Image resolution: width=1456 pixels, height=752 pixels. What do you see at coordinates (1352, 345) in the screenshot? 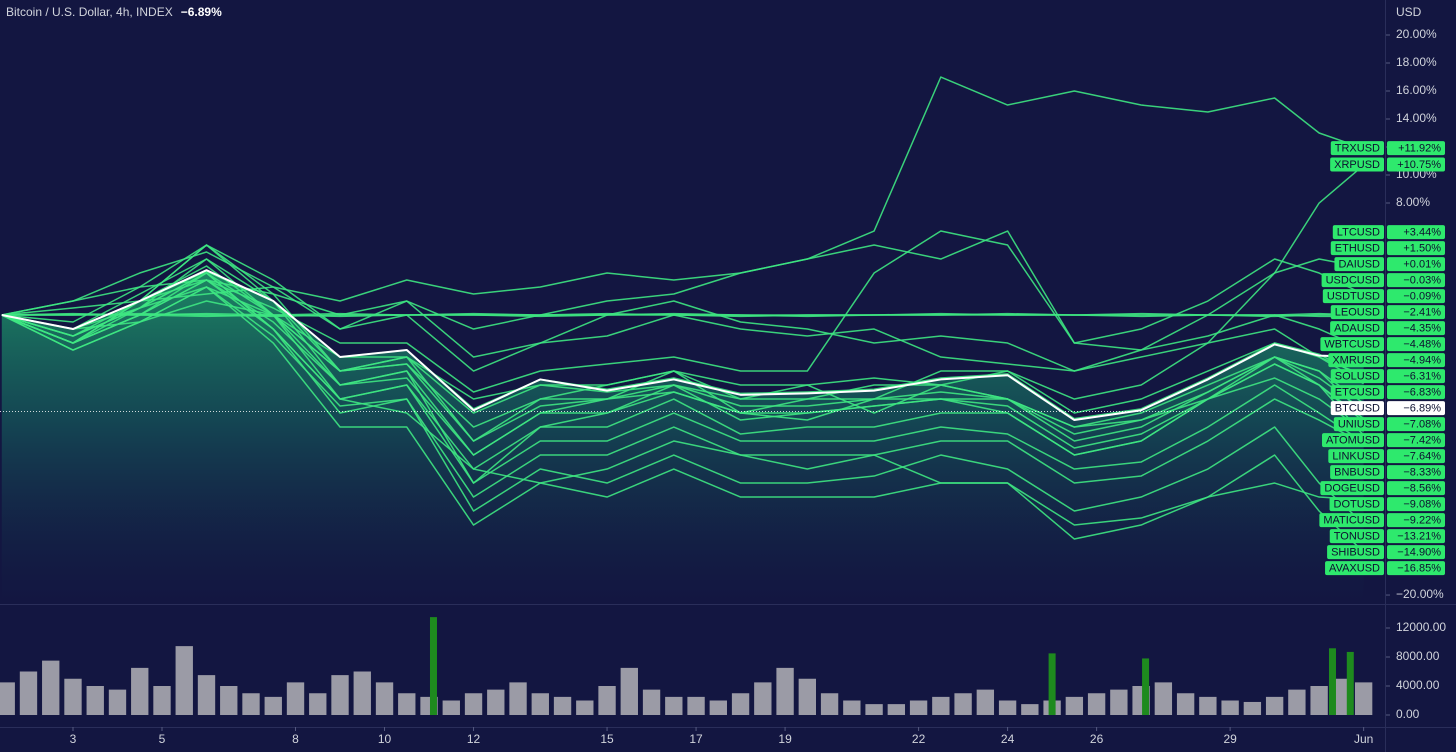
I see `badge-name: WBTCUSD` at bounding box center [1352, 345].